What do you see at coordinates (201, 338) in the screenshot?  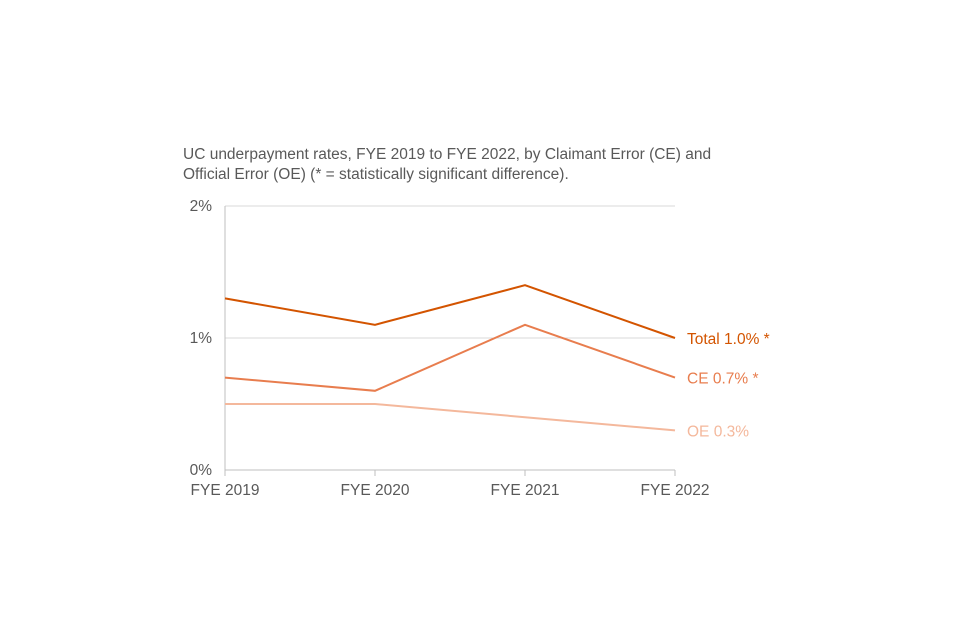 I see `y-tick-label: 1%` at bounding box center [201, 338].